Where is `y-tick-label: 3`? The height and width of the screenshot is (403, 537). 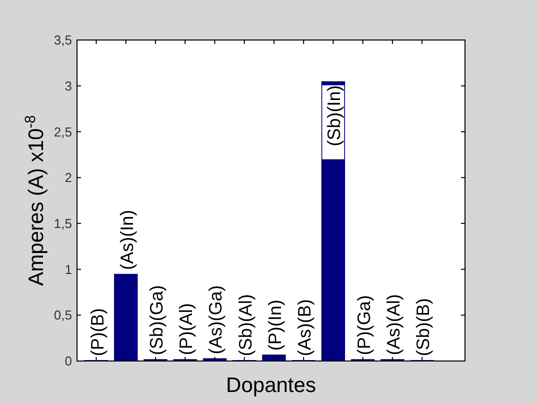 y-tick-label: 3 is located at coordinates (68, 86).